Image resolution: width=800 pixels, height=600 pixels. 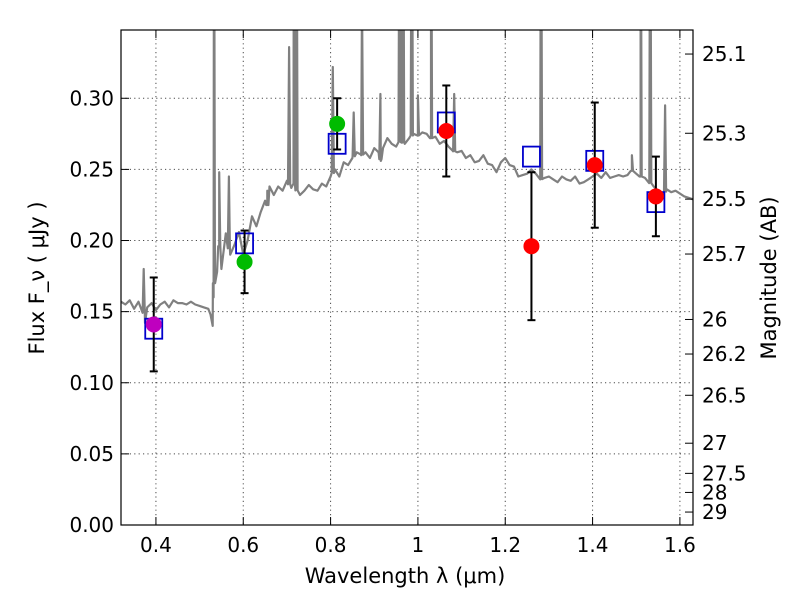 I want to click on y-tick-label: 0.00, so click(x=91, y=525).